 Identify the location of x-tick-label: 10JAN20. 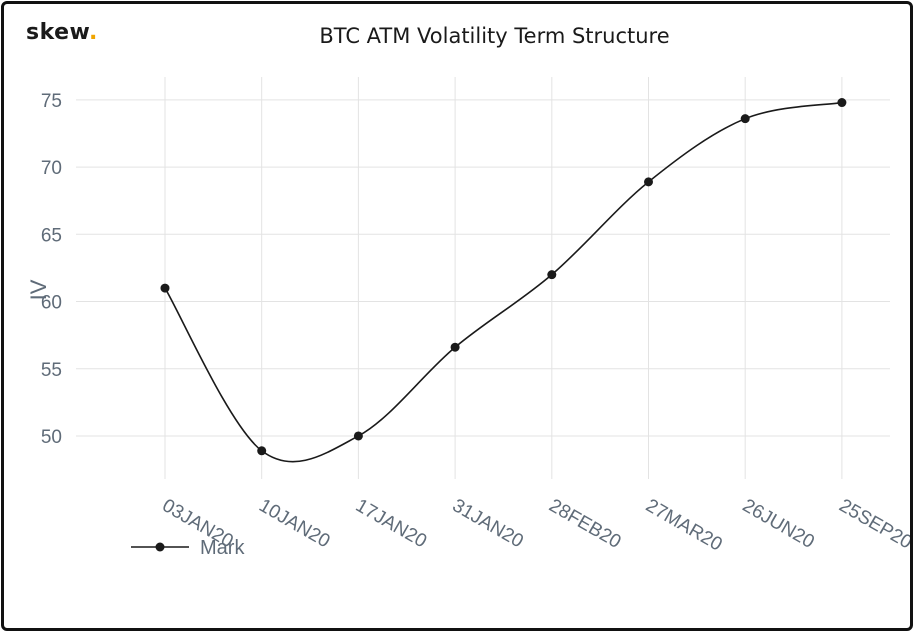
(294, 523).